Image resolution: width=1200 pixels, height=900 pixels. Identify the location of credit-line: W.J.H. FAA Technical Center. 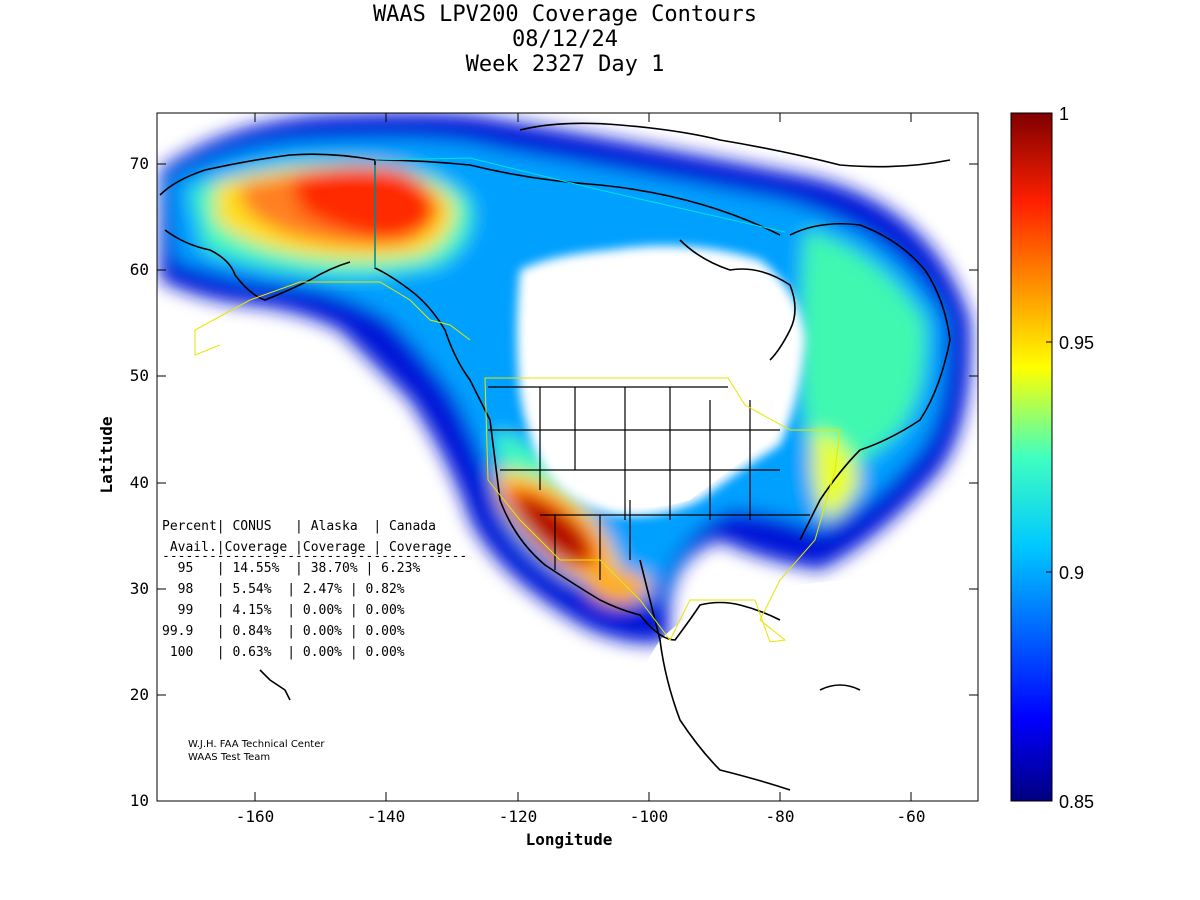
(256, 744).